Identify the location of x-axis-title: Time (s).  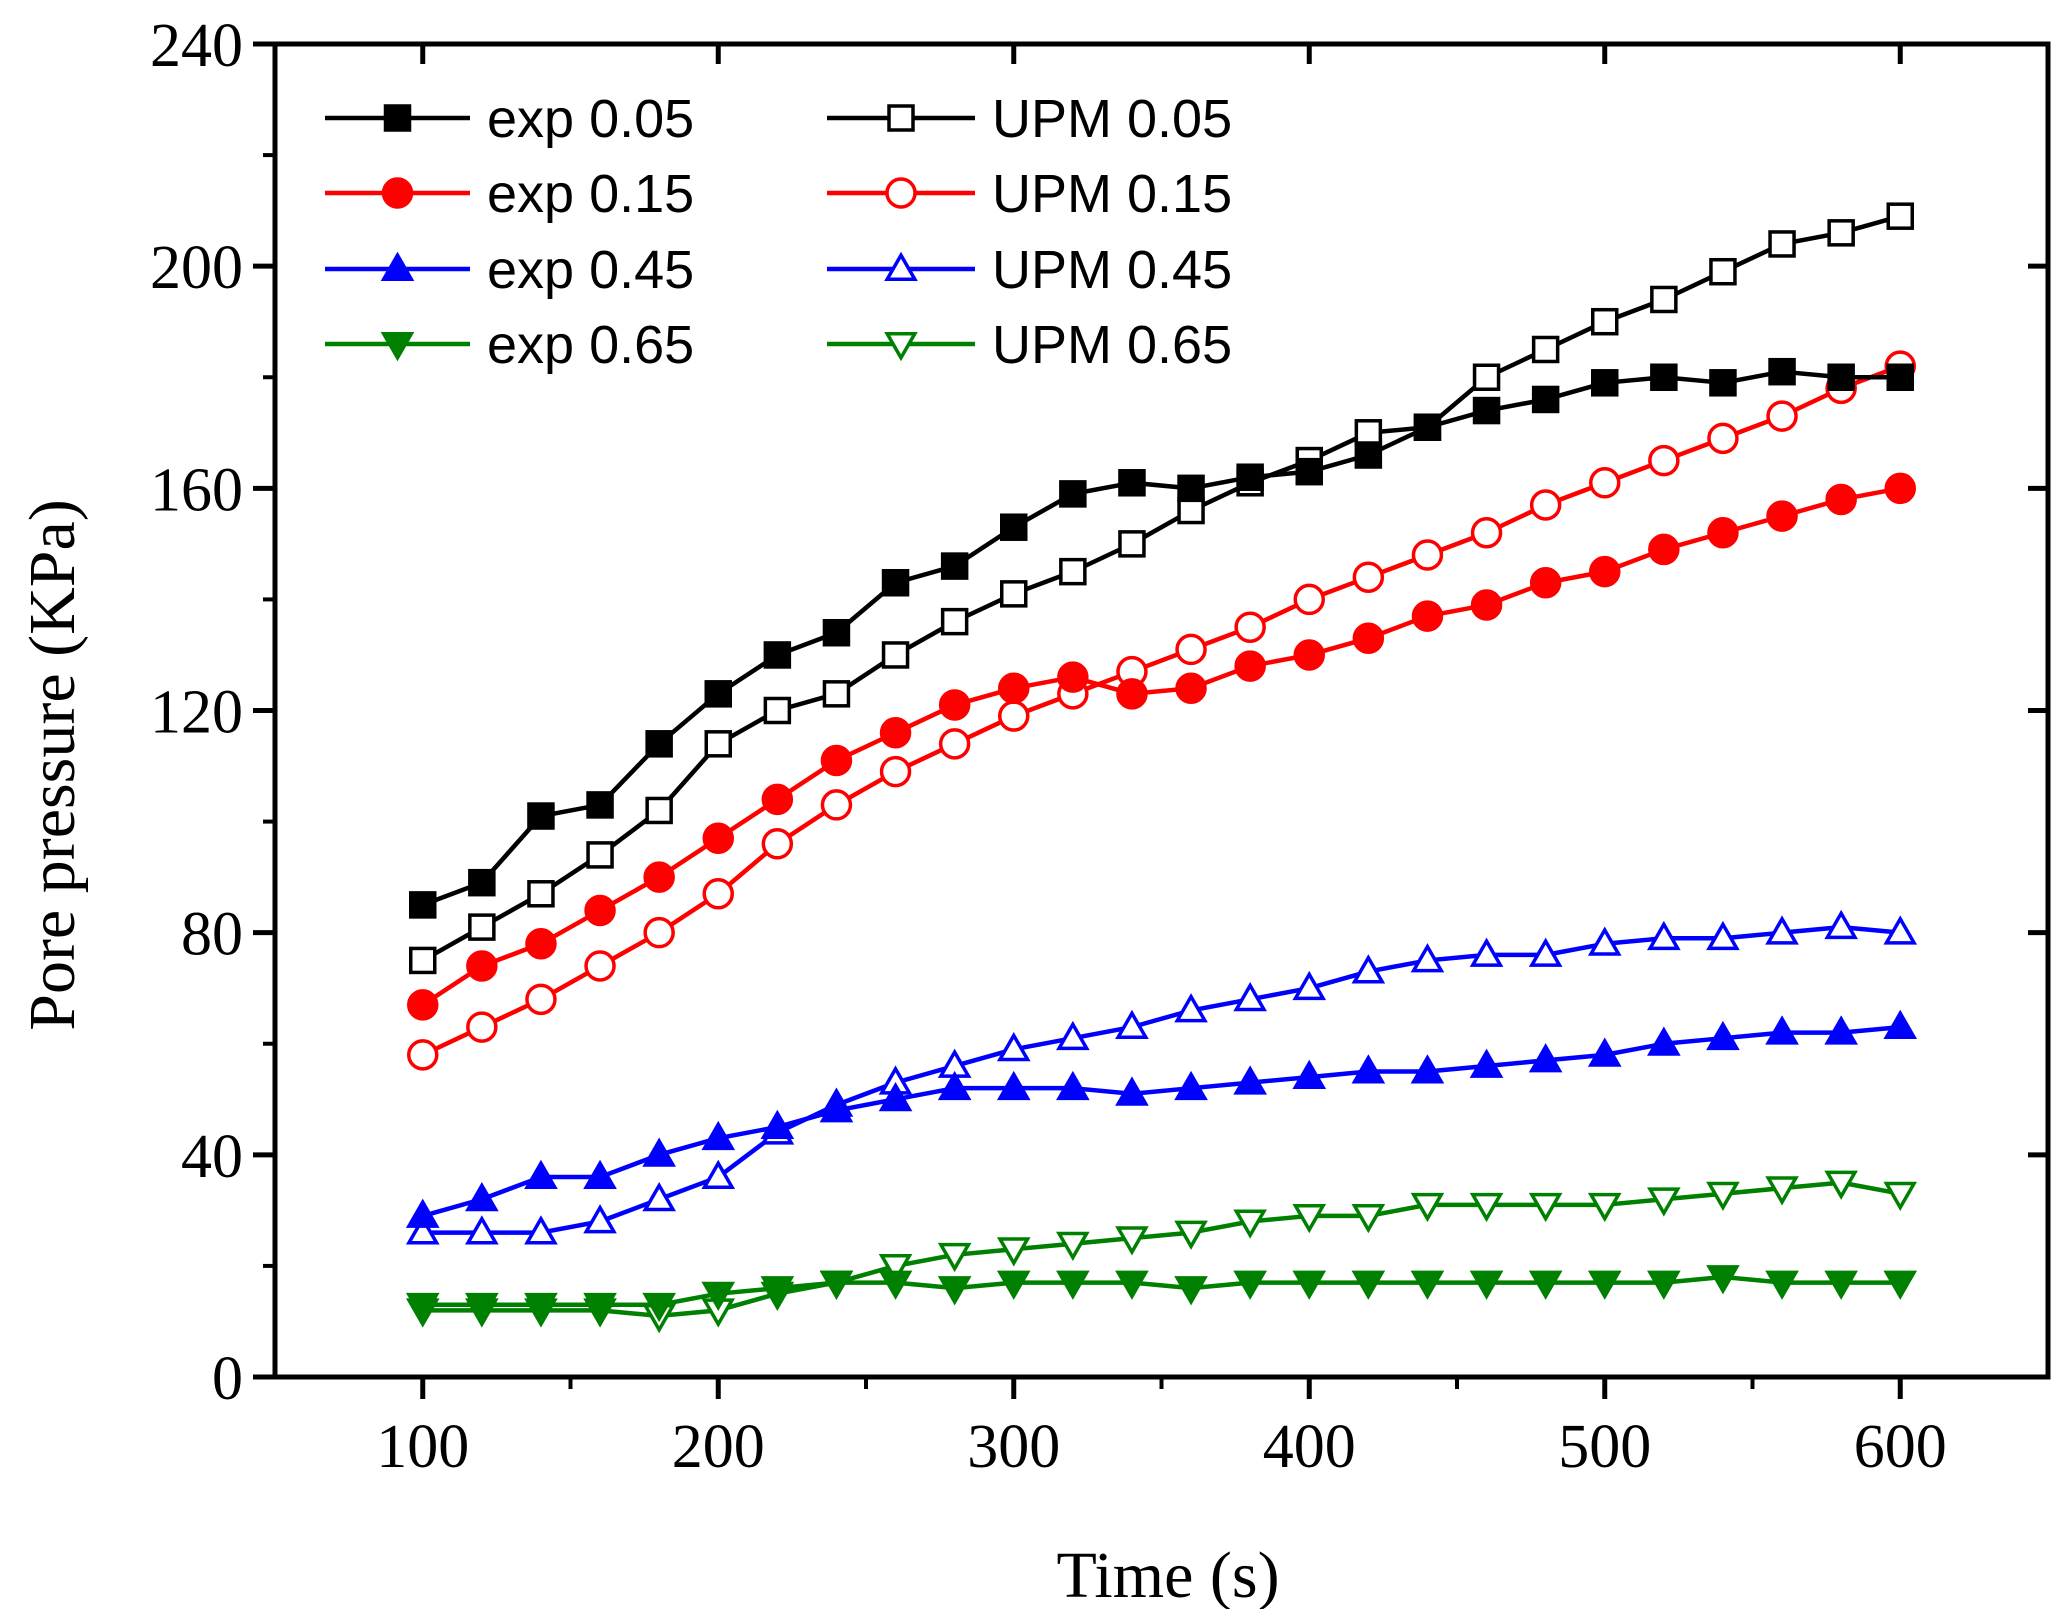
(1167, 1574).